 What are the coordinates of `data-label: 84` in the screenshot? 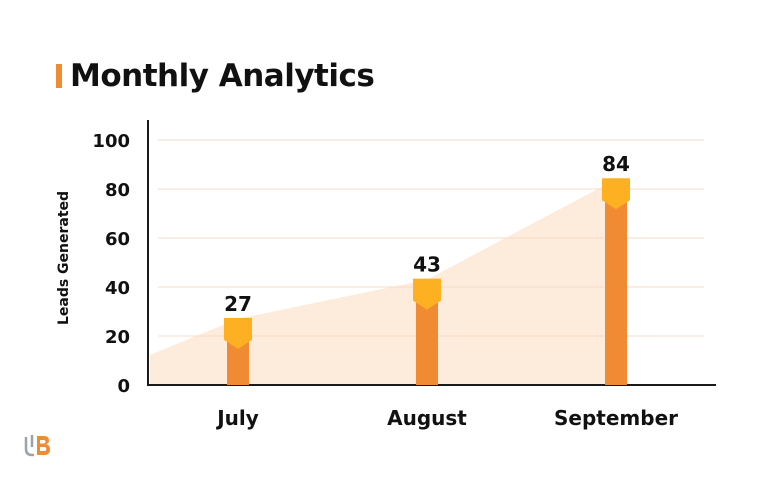 It's located at (616, 164).